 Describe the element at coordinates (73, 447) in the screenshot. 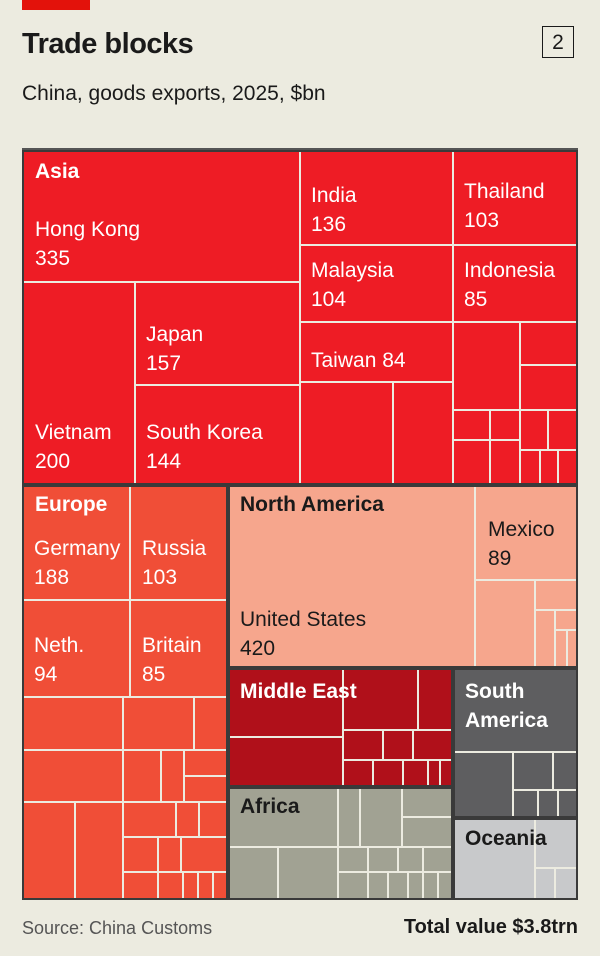

I see `country-label: Vietnam 200` at that location.